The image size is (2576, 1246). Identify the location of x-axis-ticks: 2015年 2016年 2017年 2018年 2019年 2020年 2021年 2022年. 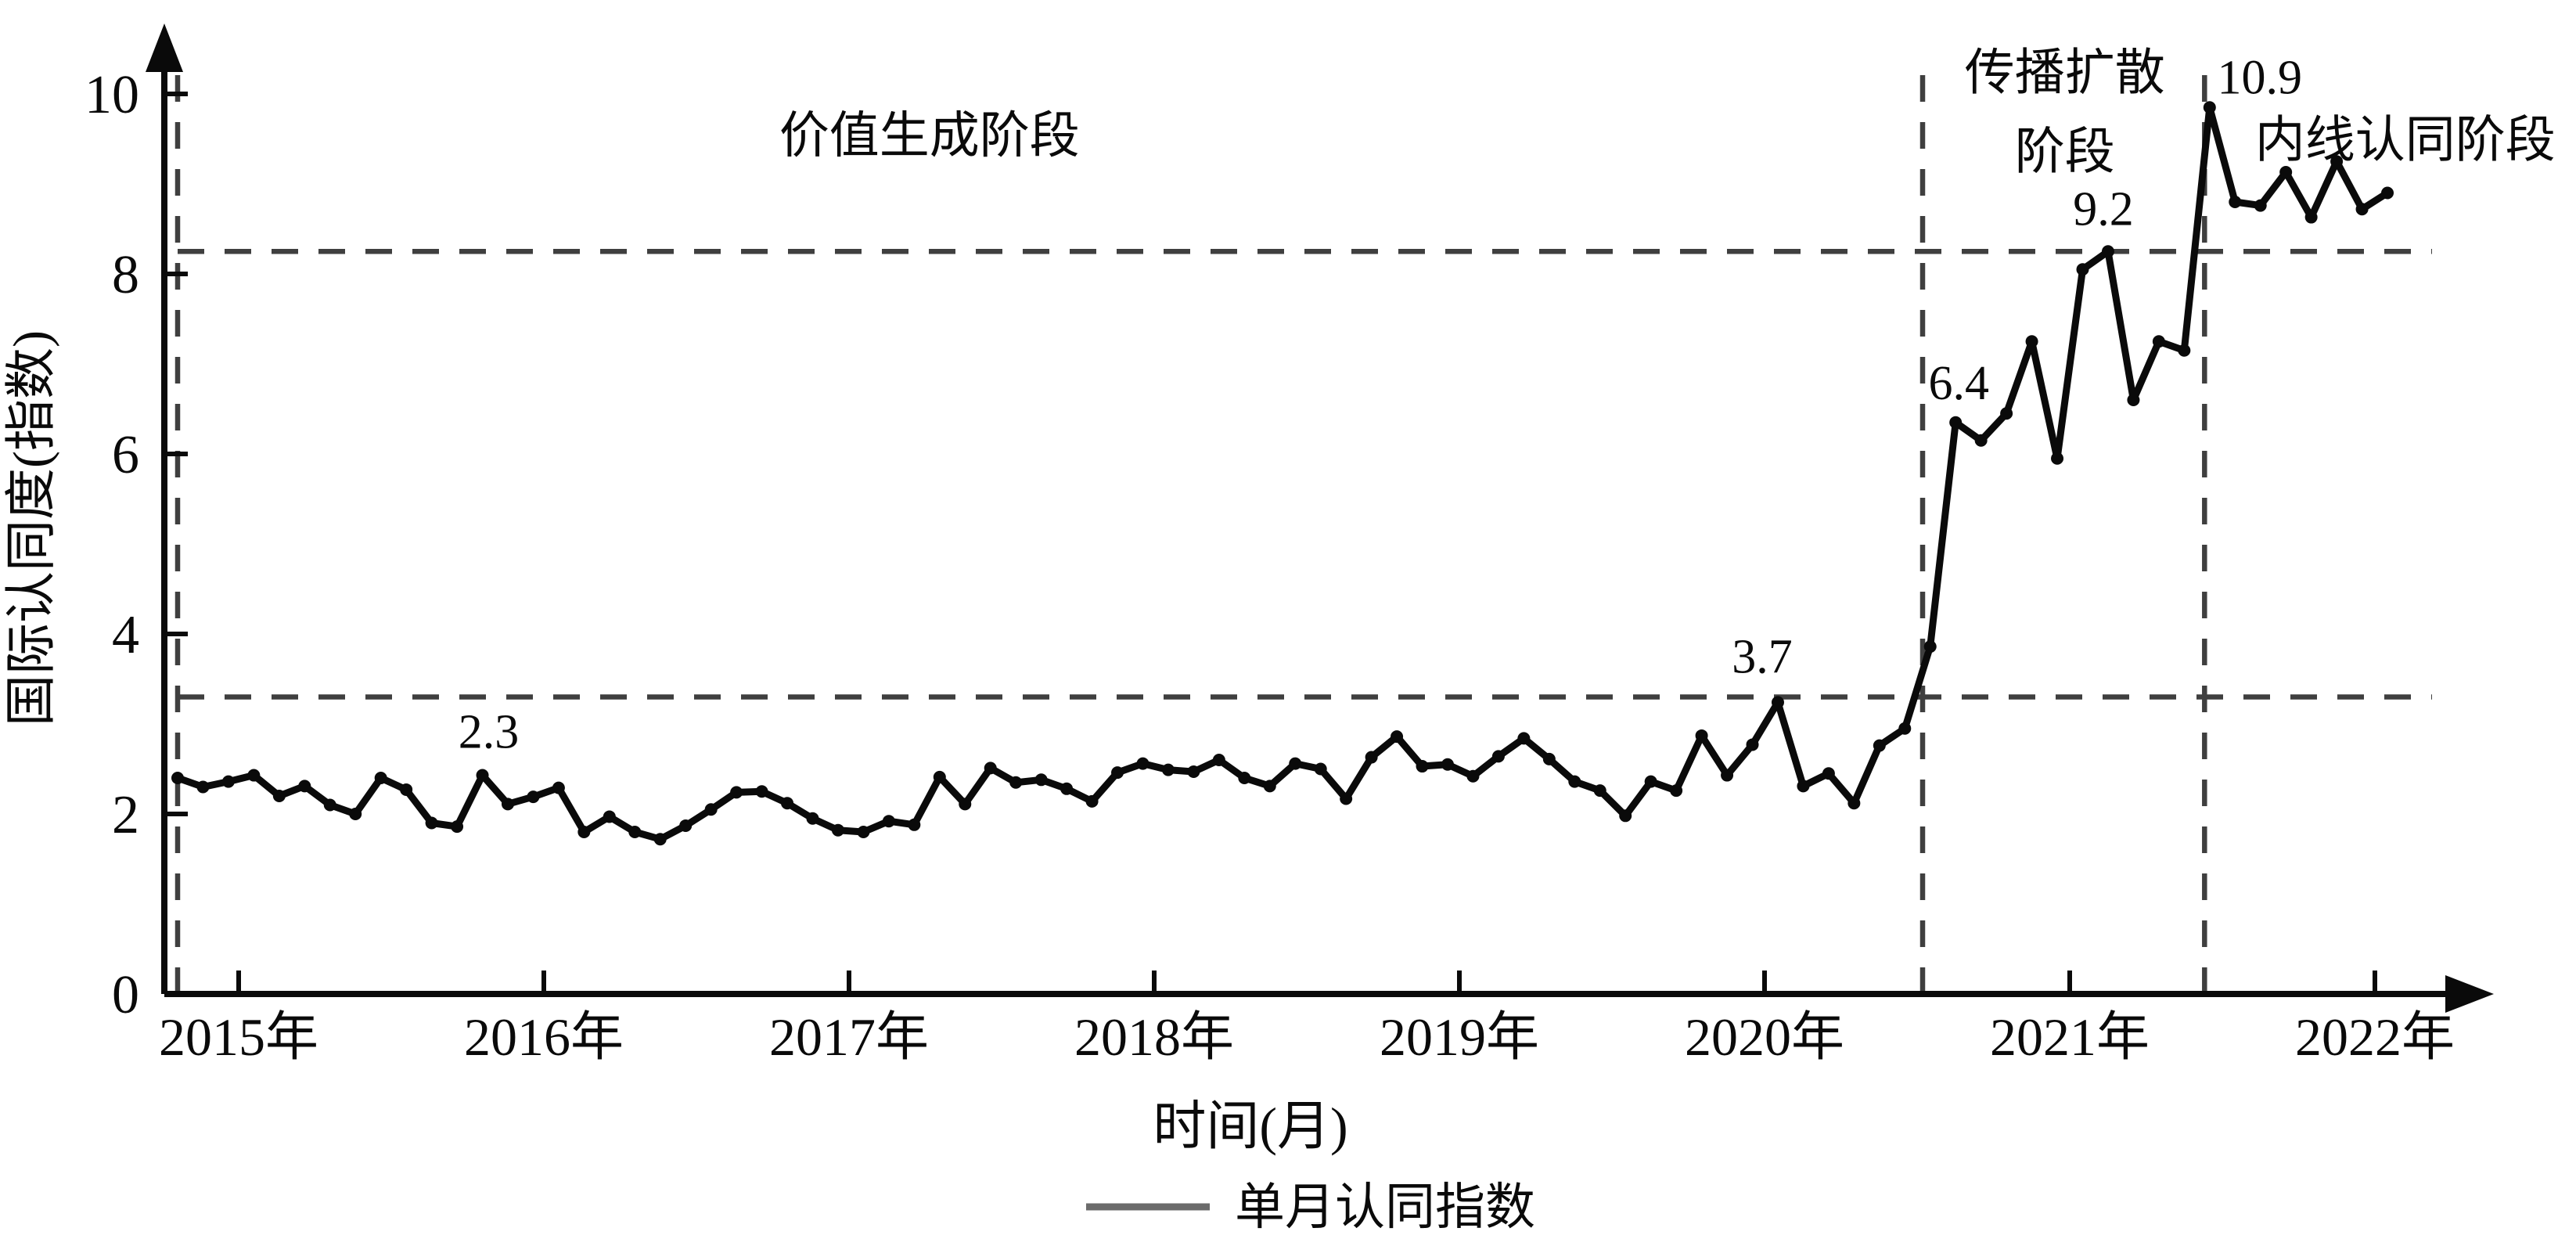
(1307, 1019).